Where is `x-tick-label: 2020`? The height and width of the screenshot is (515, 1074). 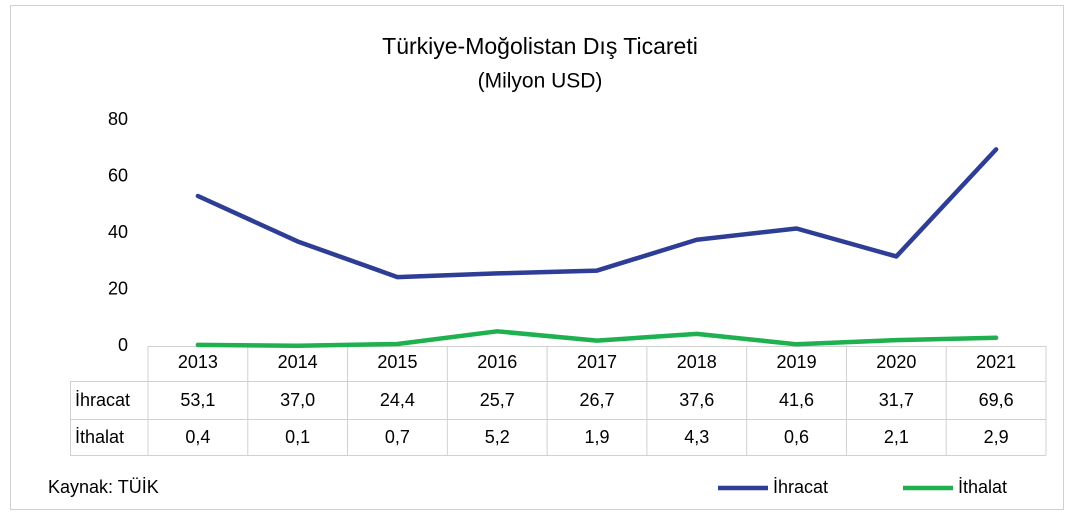
x-tick-label: 2020 is located at coordinates (896, 362).